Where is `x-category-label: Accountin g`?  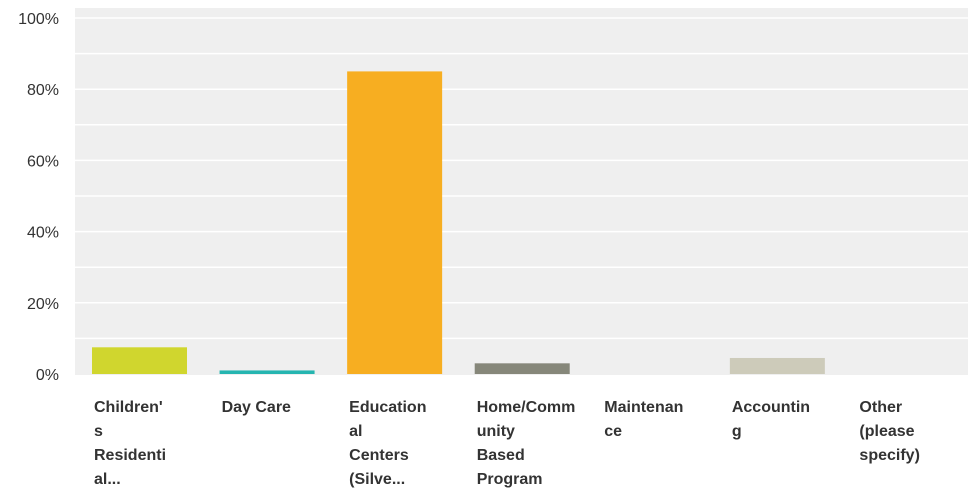
x-category-label: Accountin g is located at coordinates (771, 419).